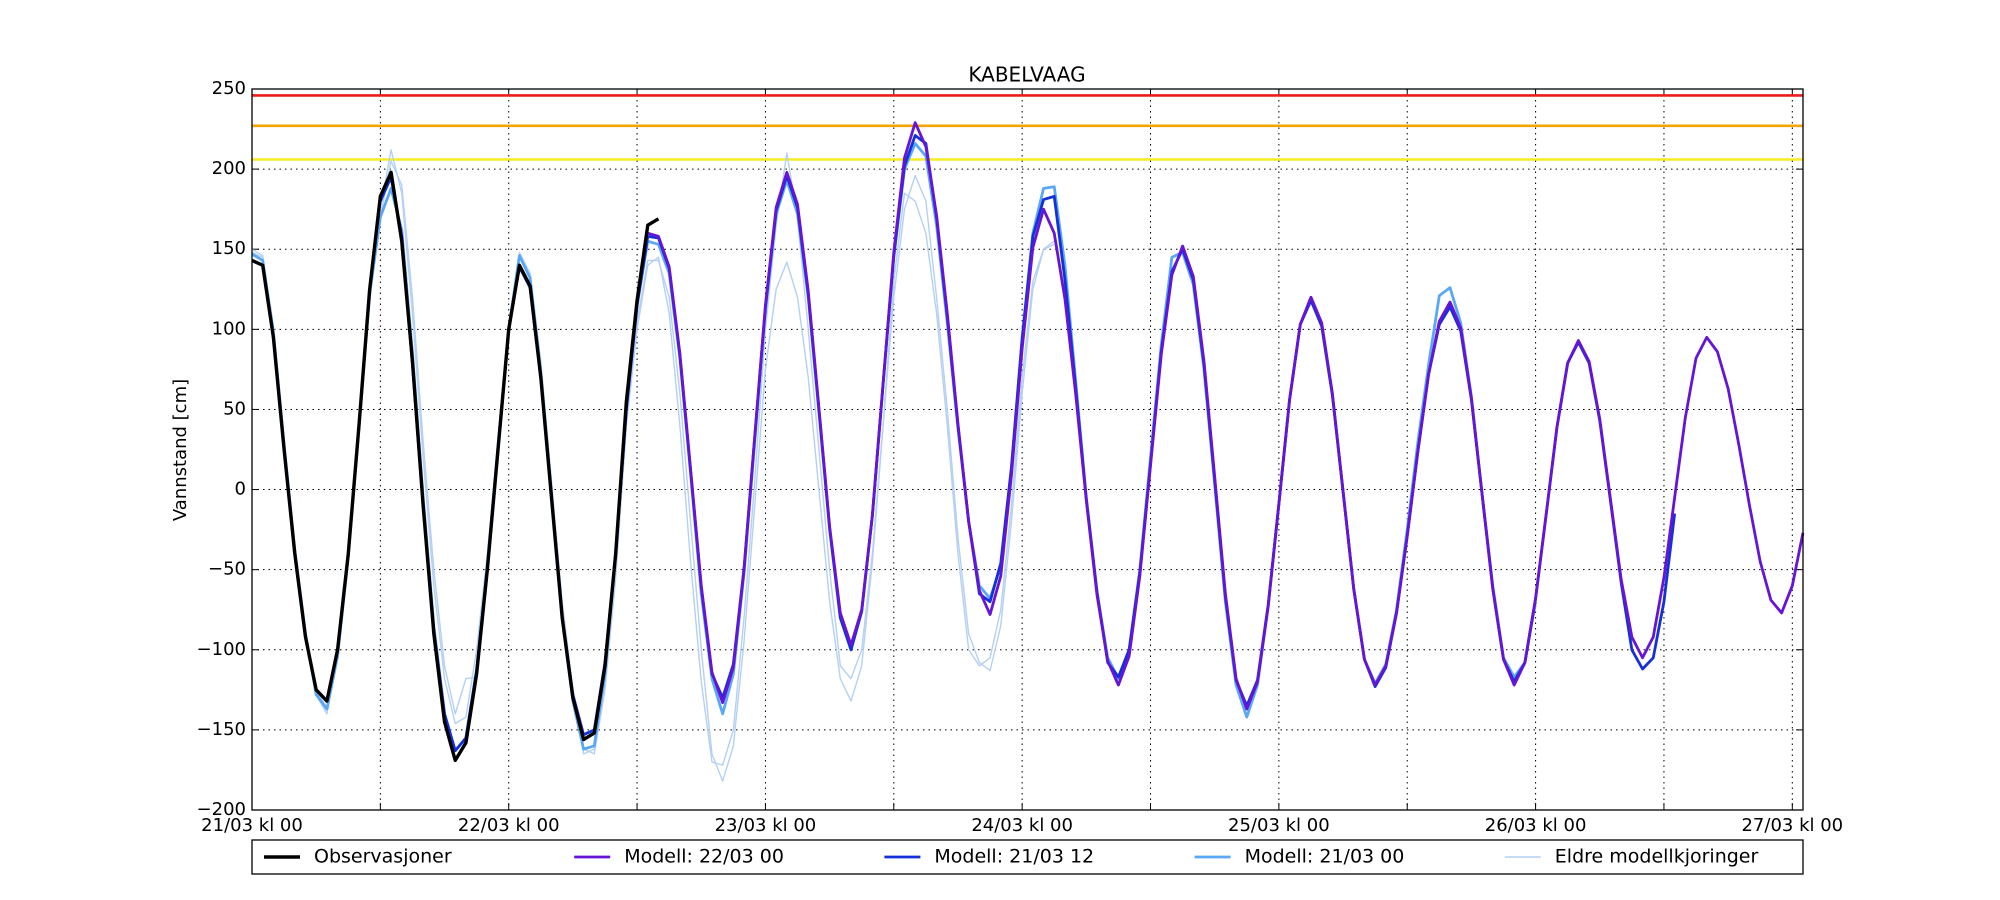 Image resolution: width=2000 pixels, height=900 pixels. What do you see at coordinates (229, 328) in the screenshot?
I see `y-tick-label: 100` at bounding box center [229, 328].